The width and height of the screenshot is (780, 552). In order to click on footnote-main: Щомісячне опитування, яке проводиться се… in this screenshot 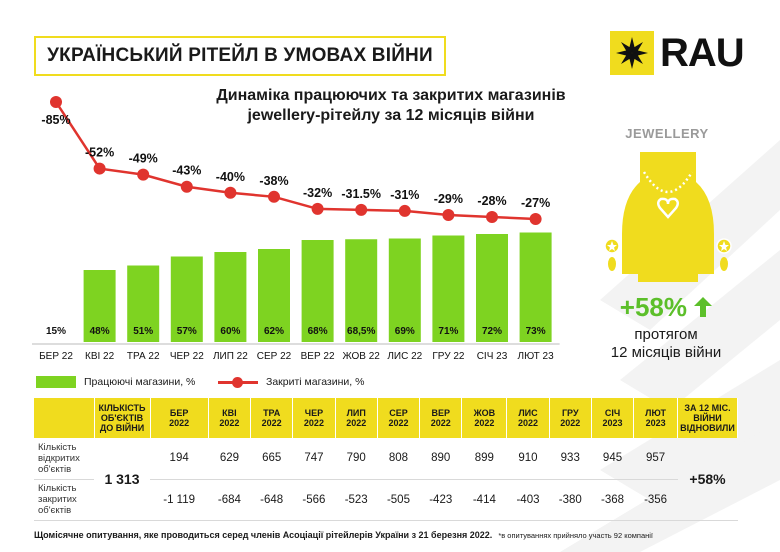, I will do `click(263, 535)`.